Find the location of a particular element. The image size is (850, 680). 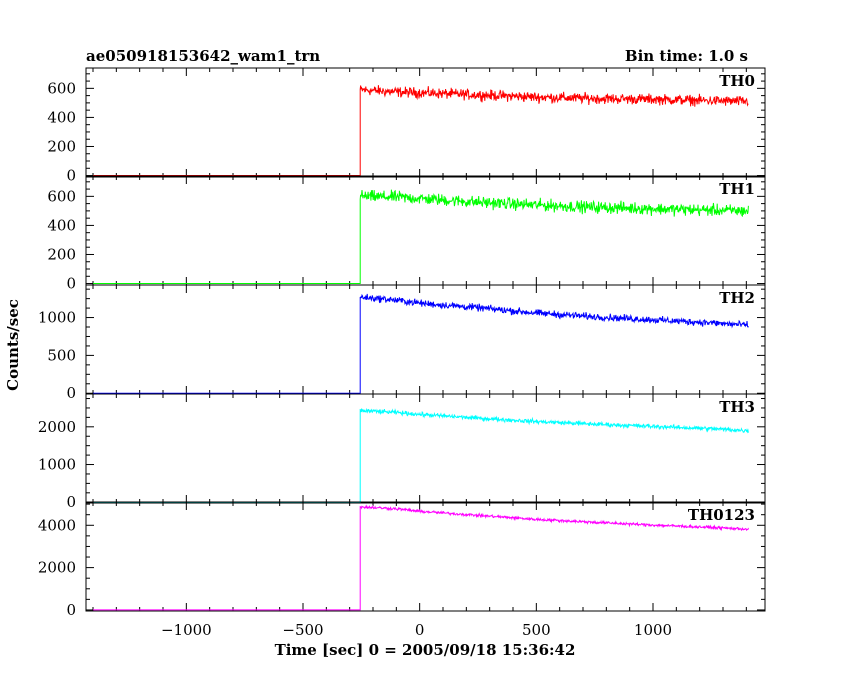

x-tick-label: 500 is located at coordinates (536, 630).